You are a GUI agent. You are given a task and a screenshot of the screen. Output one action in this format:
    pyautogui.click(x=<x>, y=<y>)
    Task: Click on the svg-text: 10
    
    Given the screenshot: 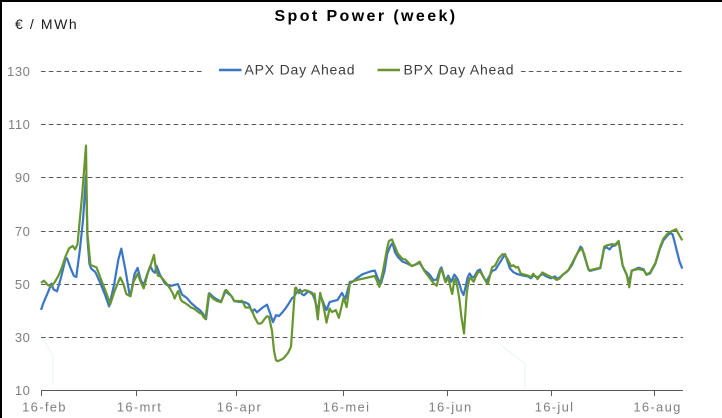 What is the action you would take?
    pyautogui.click(x=23, y=390)
    